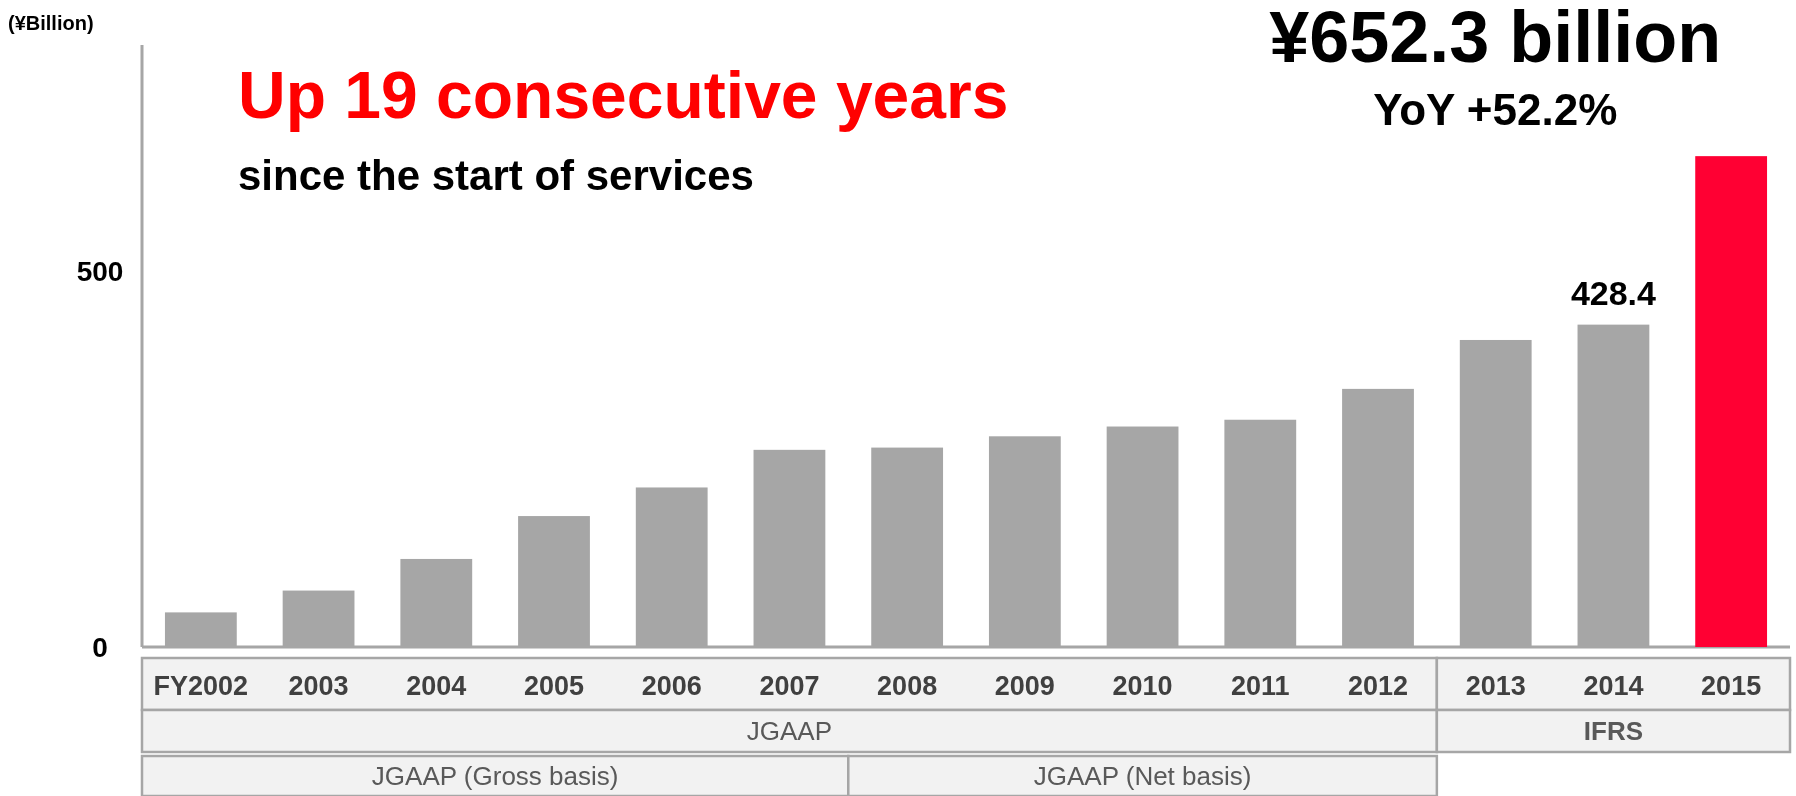 This screenshot has width=1796, height=796. Describe the element at coordinates (1495, 109) in the screenshot. I see `annotation: YoY +52.2%` at that location.